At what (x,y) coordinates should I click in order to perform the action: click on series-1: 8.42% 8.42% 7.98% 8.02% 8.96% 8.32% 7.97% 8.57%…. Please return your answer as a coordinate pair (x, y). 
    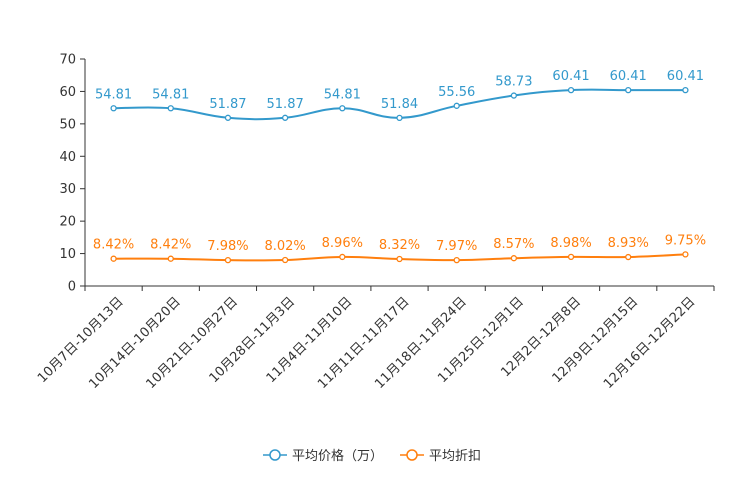
    Looking at the image, I should click on (399, 248).